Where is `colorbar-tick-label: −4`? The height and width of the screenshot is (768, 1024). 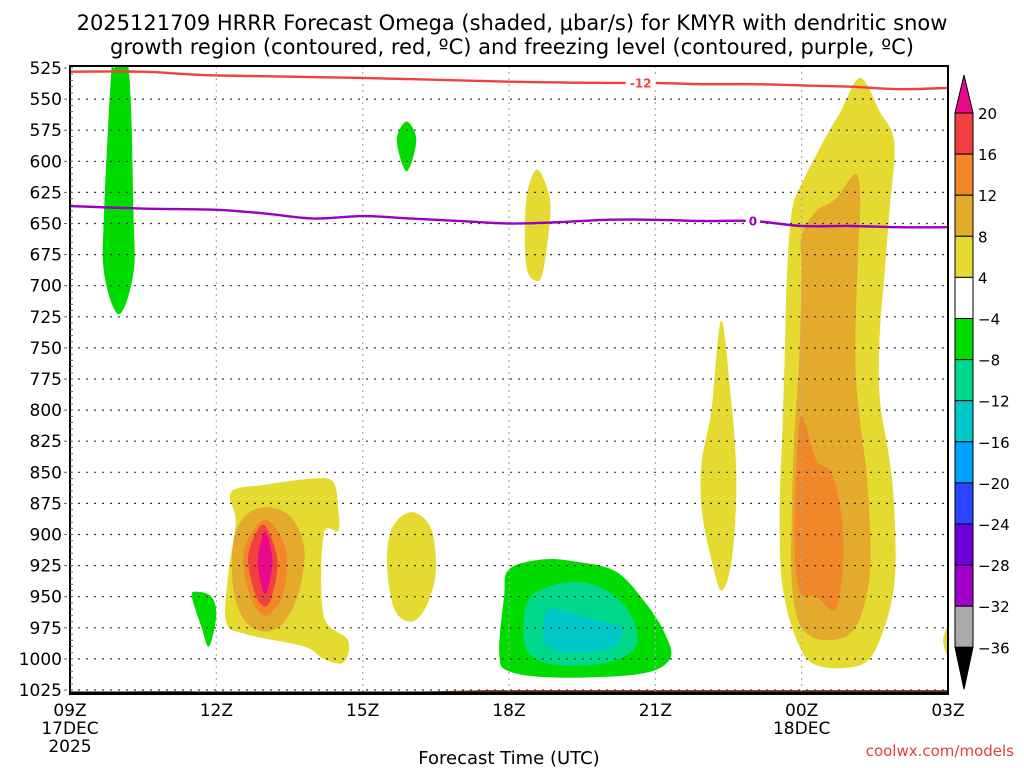 colorbar-tick-label: −4 is located at coordinates (989, 320).